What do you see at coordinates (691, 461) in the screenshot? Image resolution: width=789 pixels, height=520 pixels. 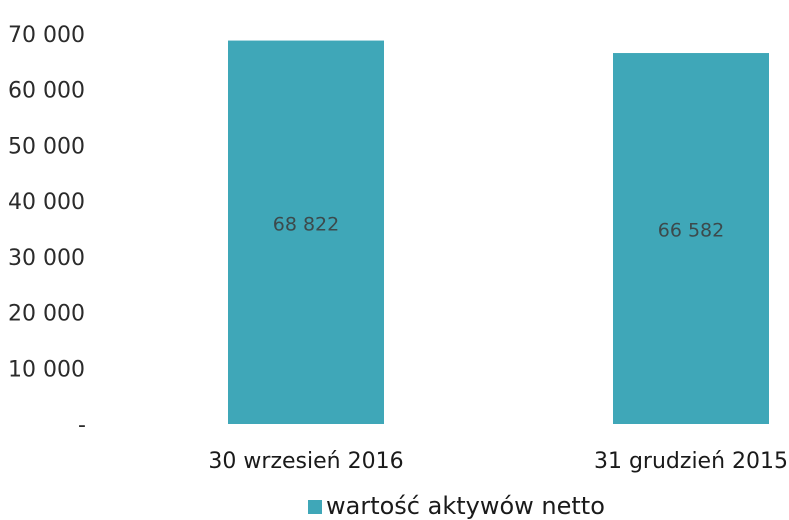 I see `x-category-label: 31 grudzień 2015` at bounding box center [691, 461].